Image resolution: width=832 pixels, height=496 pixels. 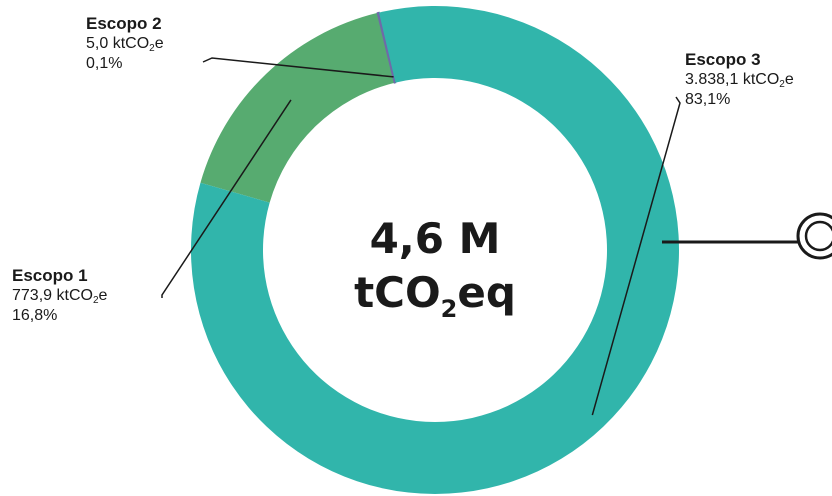 What do you see at coordinates (723, 59) in the screenshot?
I see `slice-name: Escopo 3` at bounding box center [723, 59].